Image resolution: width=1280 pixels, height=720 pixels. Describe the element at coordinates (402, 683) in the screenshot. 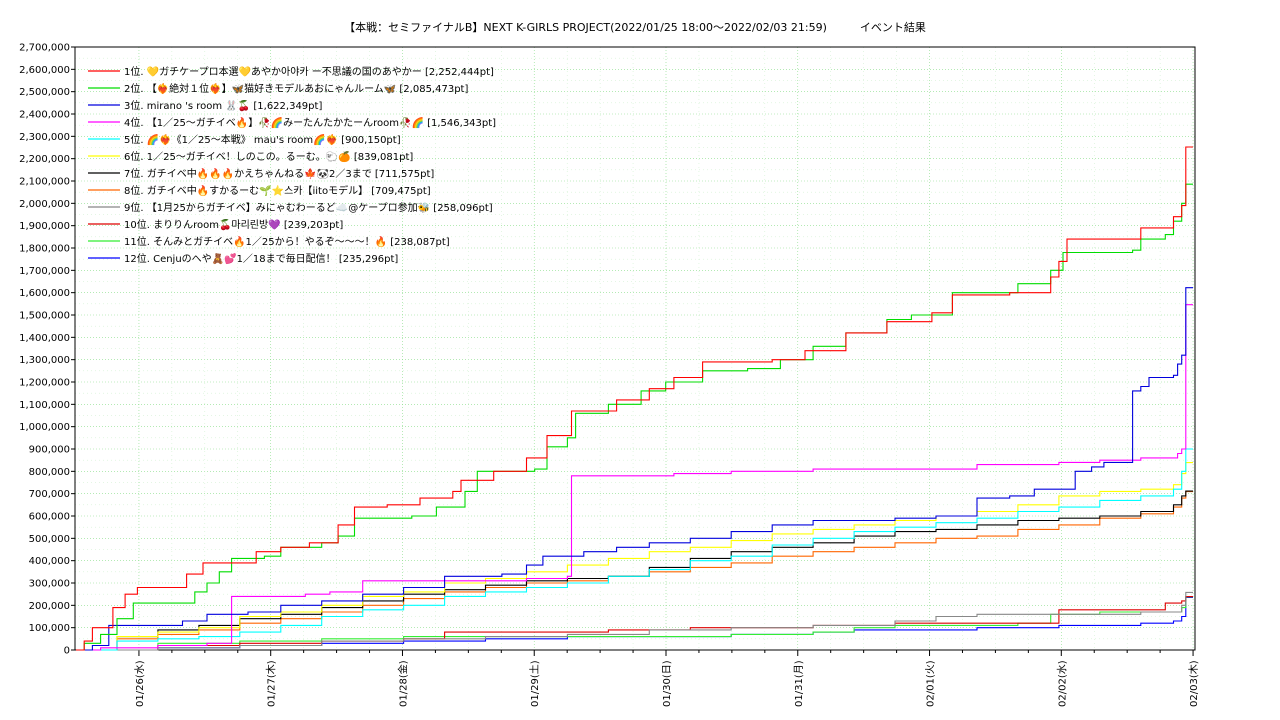

I see `x-tick-label: 01/28(金)` at that location.